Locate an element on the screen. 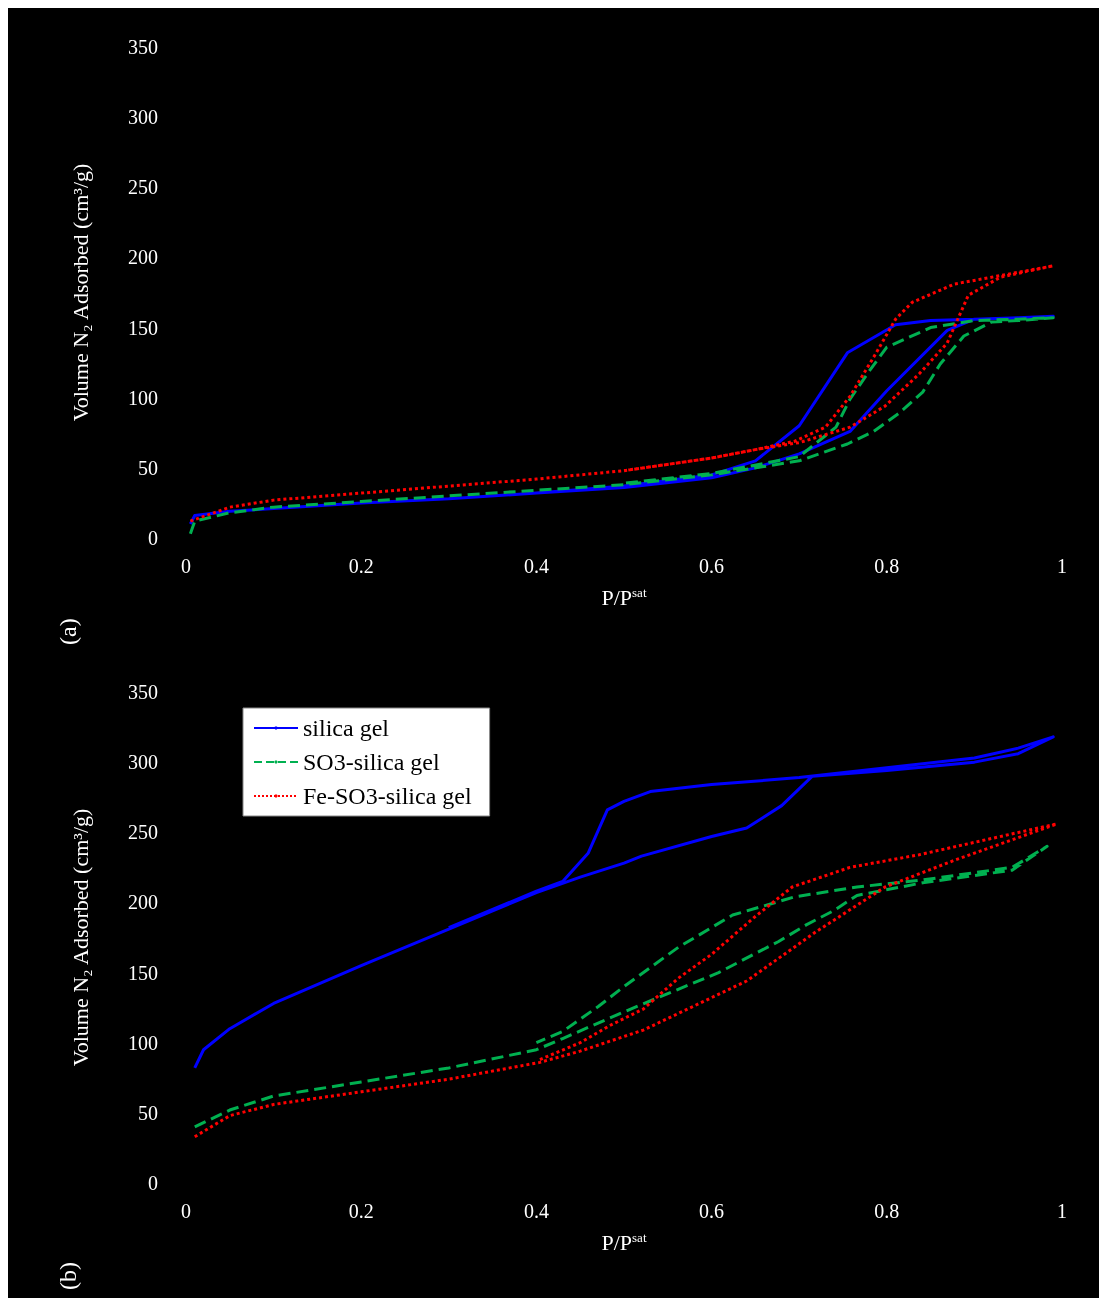 The width and height of the screenshot is (1107, 1306). text: (a) is located at coordinates (68, 631).